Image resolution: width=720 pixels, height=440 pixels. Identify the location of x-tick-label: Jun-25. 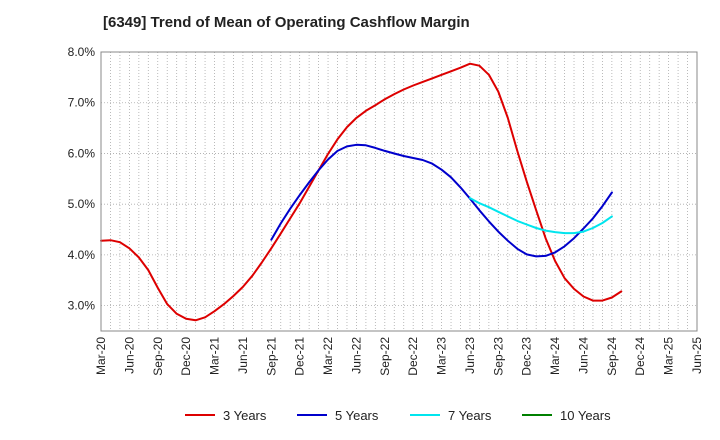
(697, 355).